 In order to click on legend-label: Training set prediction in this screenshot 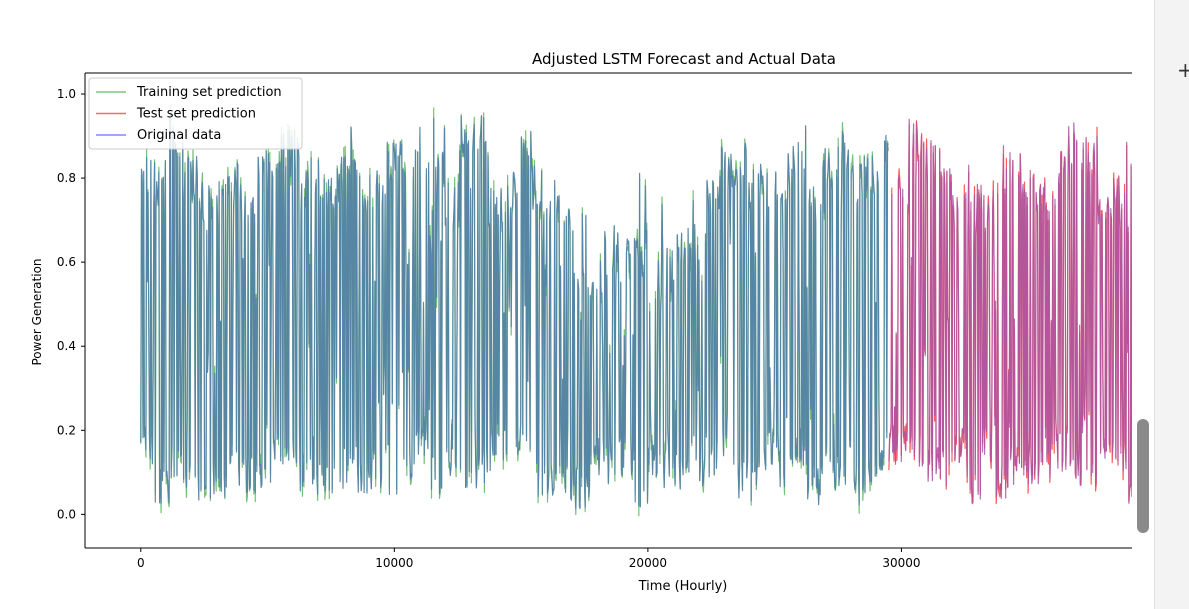, I will do `click(209, 92)`.